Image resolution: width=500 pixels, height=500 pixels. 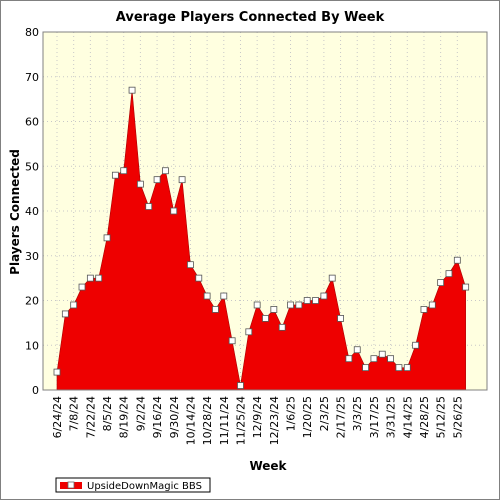 I want to click on x-tick-label: 2/17/25, so click(x=341, y=417).